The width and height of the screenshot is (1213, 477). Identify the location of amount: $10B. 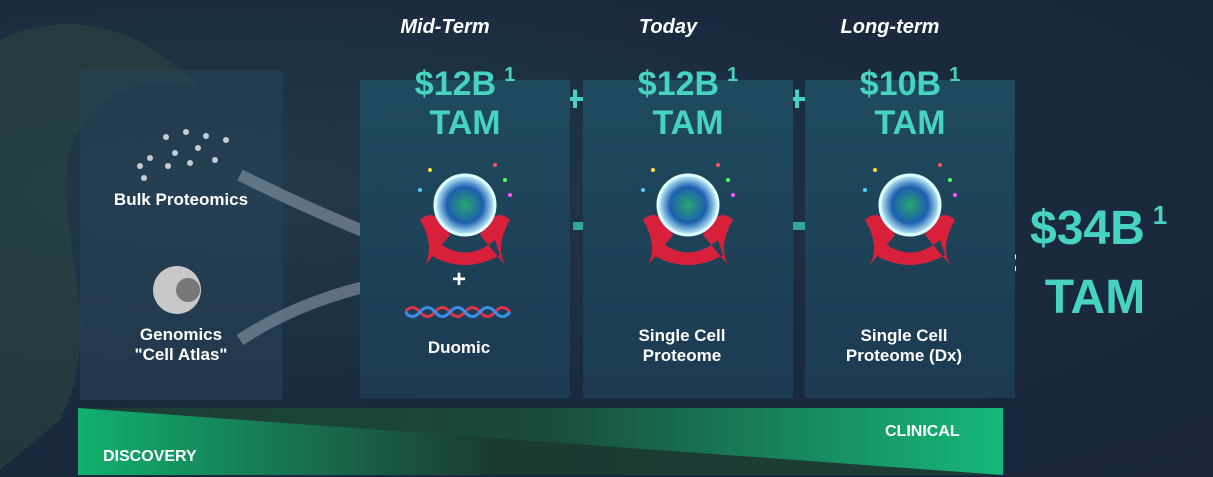
(900, 84).